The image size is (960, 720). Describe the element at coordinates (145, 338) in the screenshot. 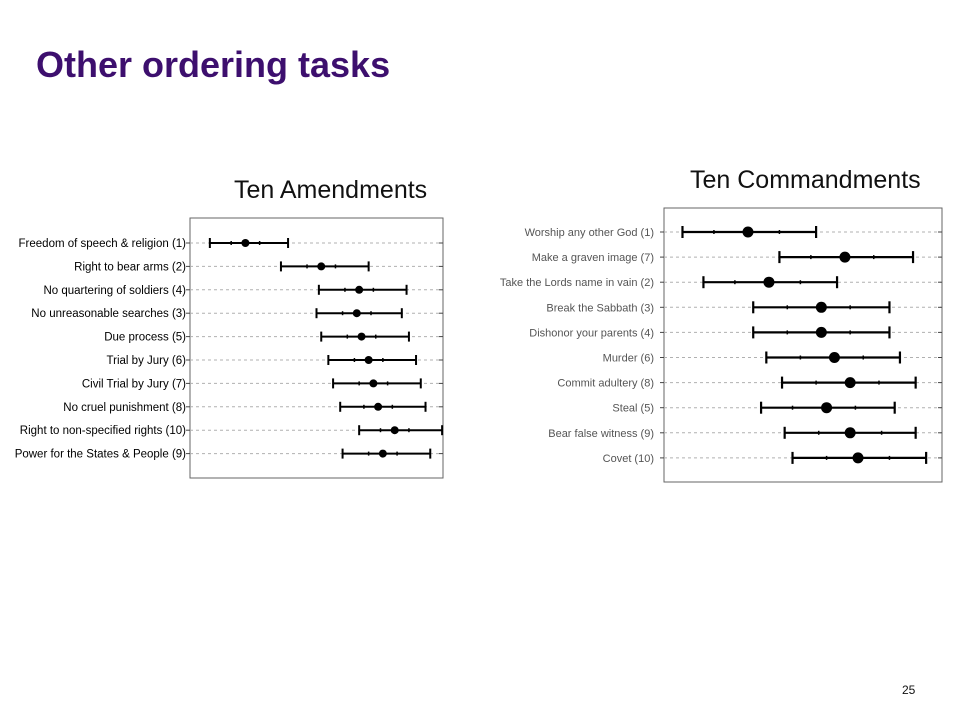

I see `amend-tick-label: Due process (5)` at that location.